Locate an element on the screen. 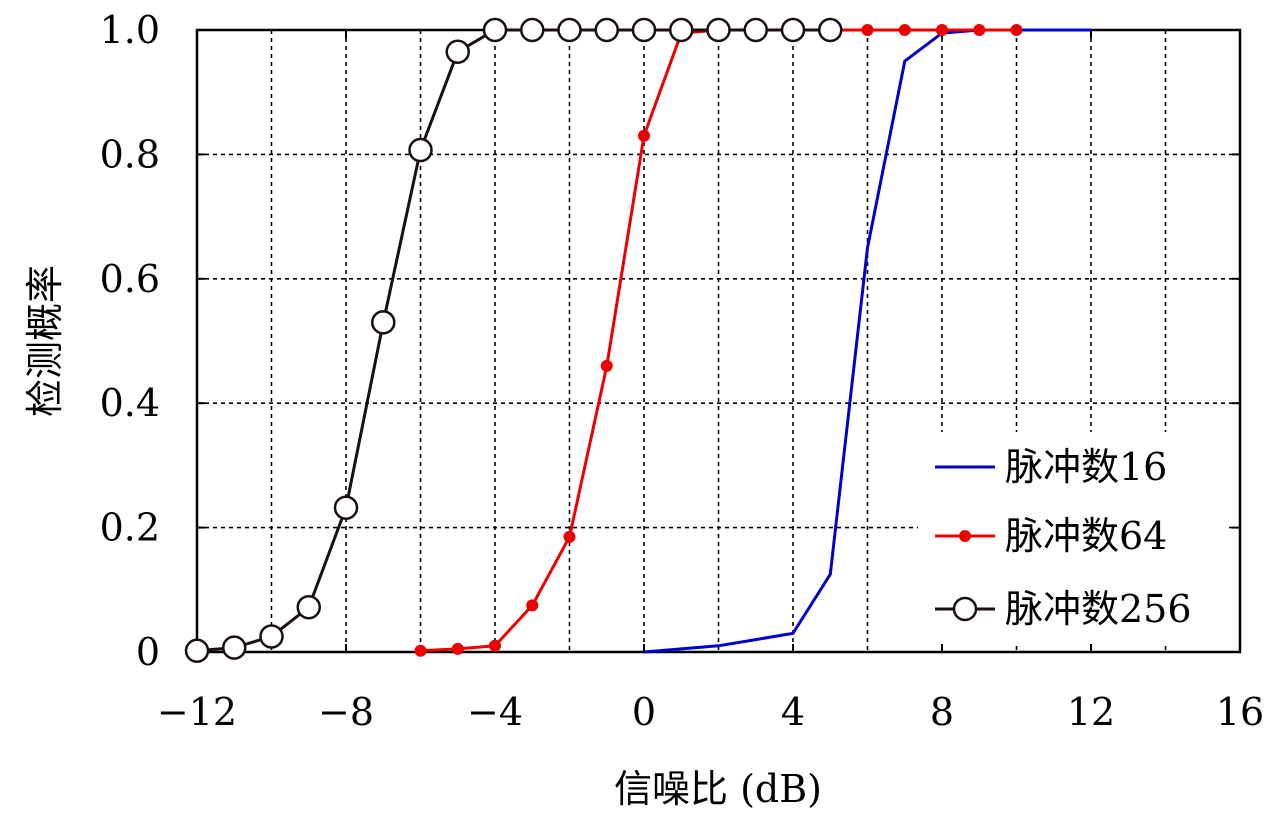 The width and height of the screenshot is (1280, 819). x-tick-label: 0 is located at coordinates (644, 712).